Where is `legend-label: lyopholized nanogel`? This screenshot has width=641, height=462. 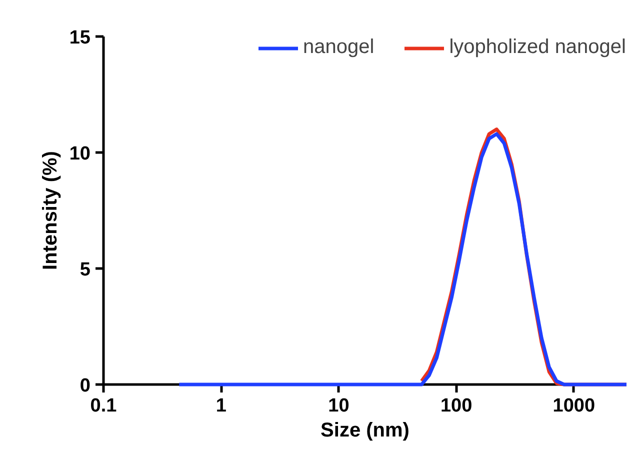 legend-label: lyopholized nanogel is located at coordinates (537, 47).